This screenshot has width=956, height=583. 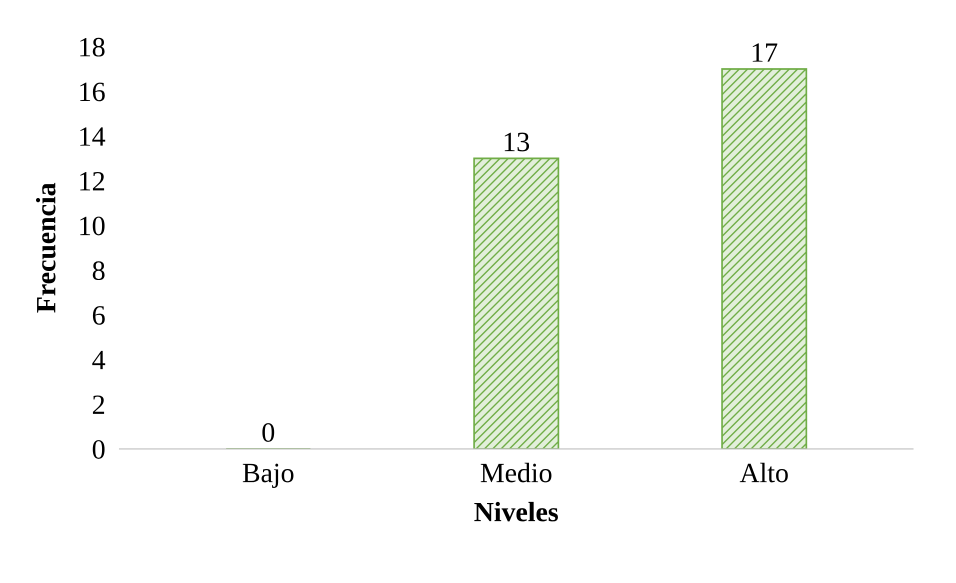 I want to click on y-tick-label: 2, so click(x=98, y=404).